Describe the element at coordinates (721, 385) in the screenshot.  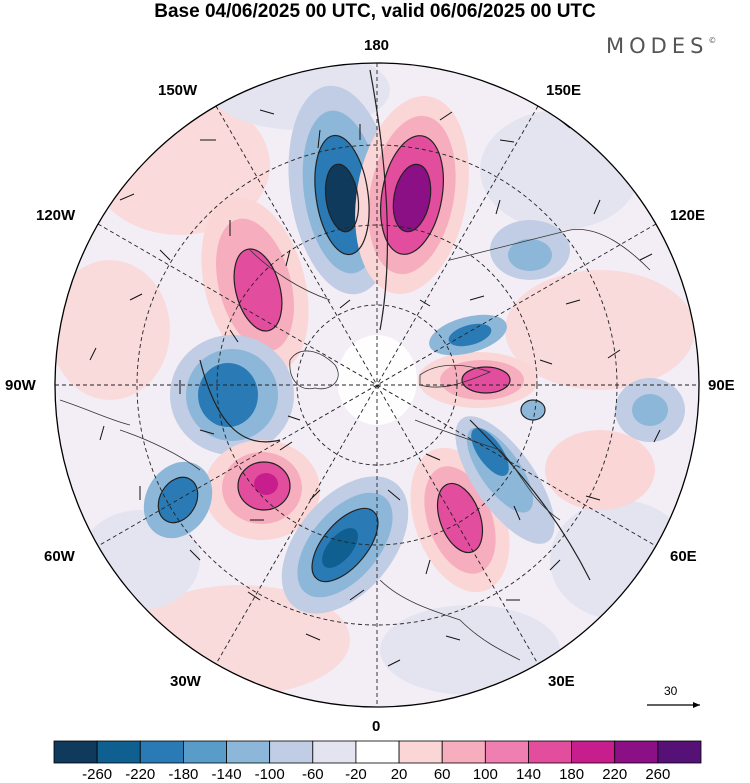
I see `lon-label-right: 90E` at that location.